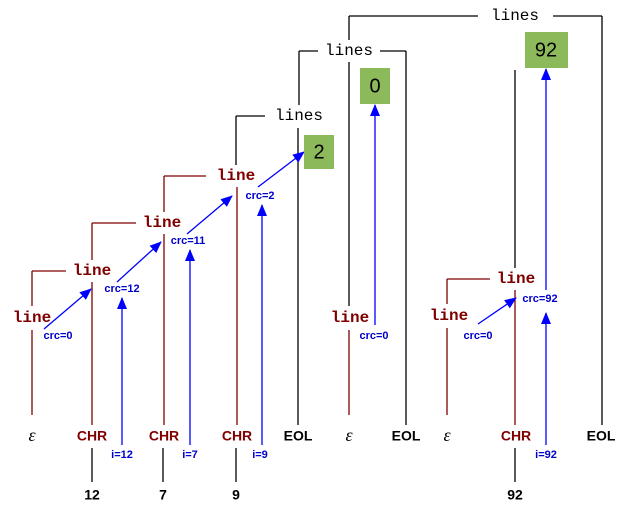 Image resolution: width=629 pixels, height=513 pixels. What do you see at coordinates (515, 495) in the screenshot?
I see `number: 92` at bounding box center [515, 495].